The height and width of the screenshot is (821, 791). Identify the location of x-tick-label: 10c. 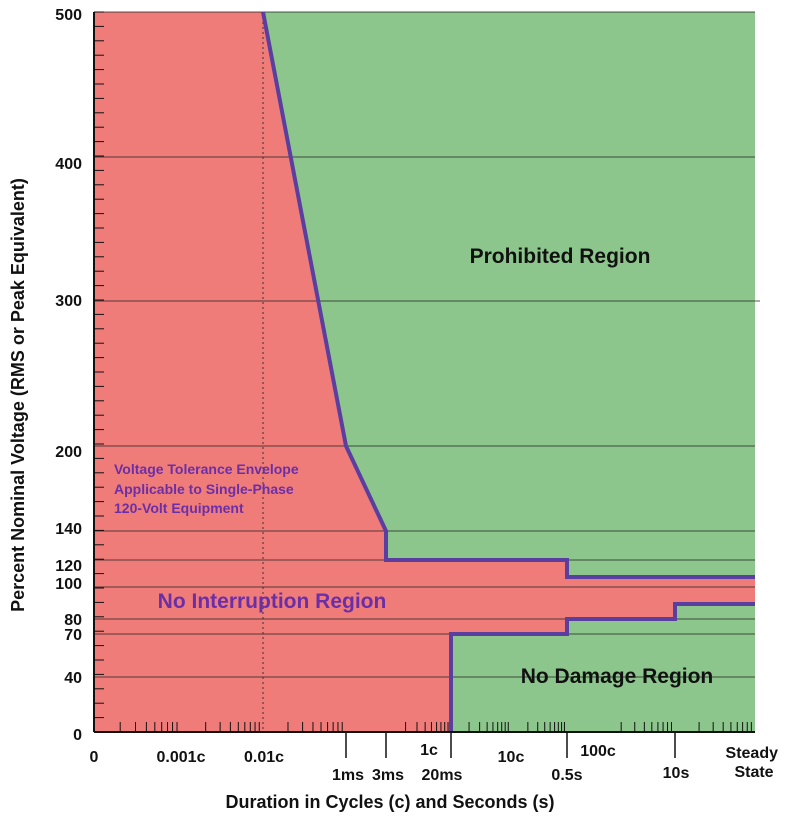
(511, 757).